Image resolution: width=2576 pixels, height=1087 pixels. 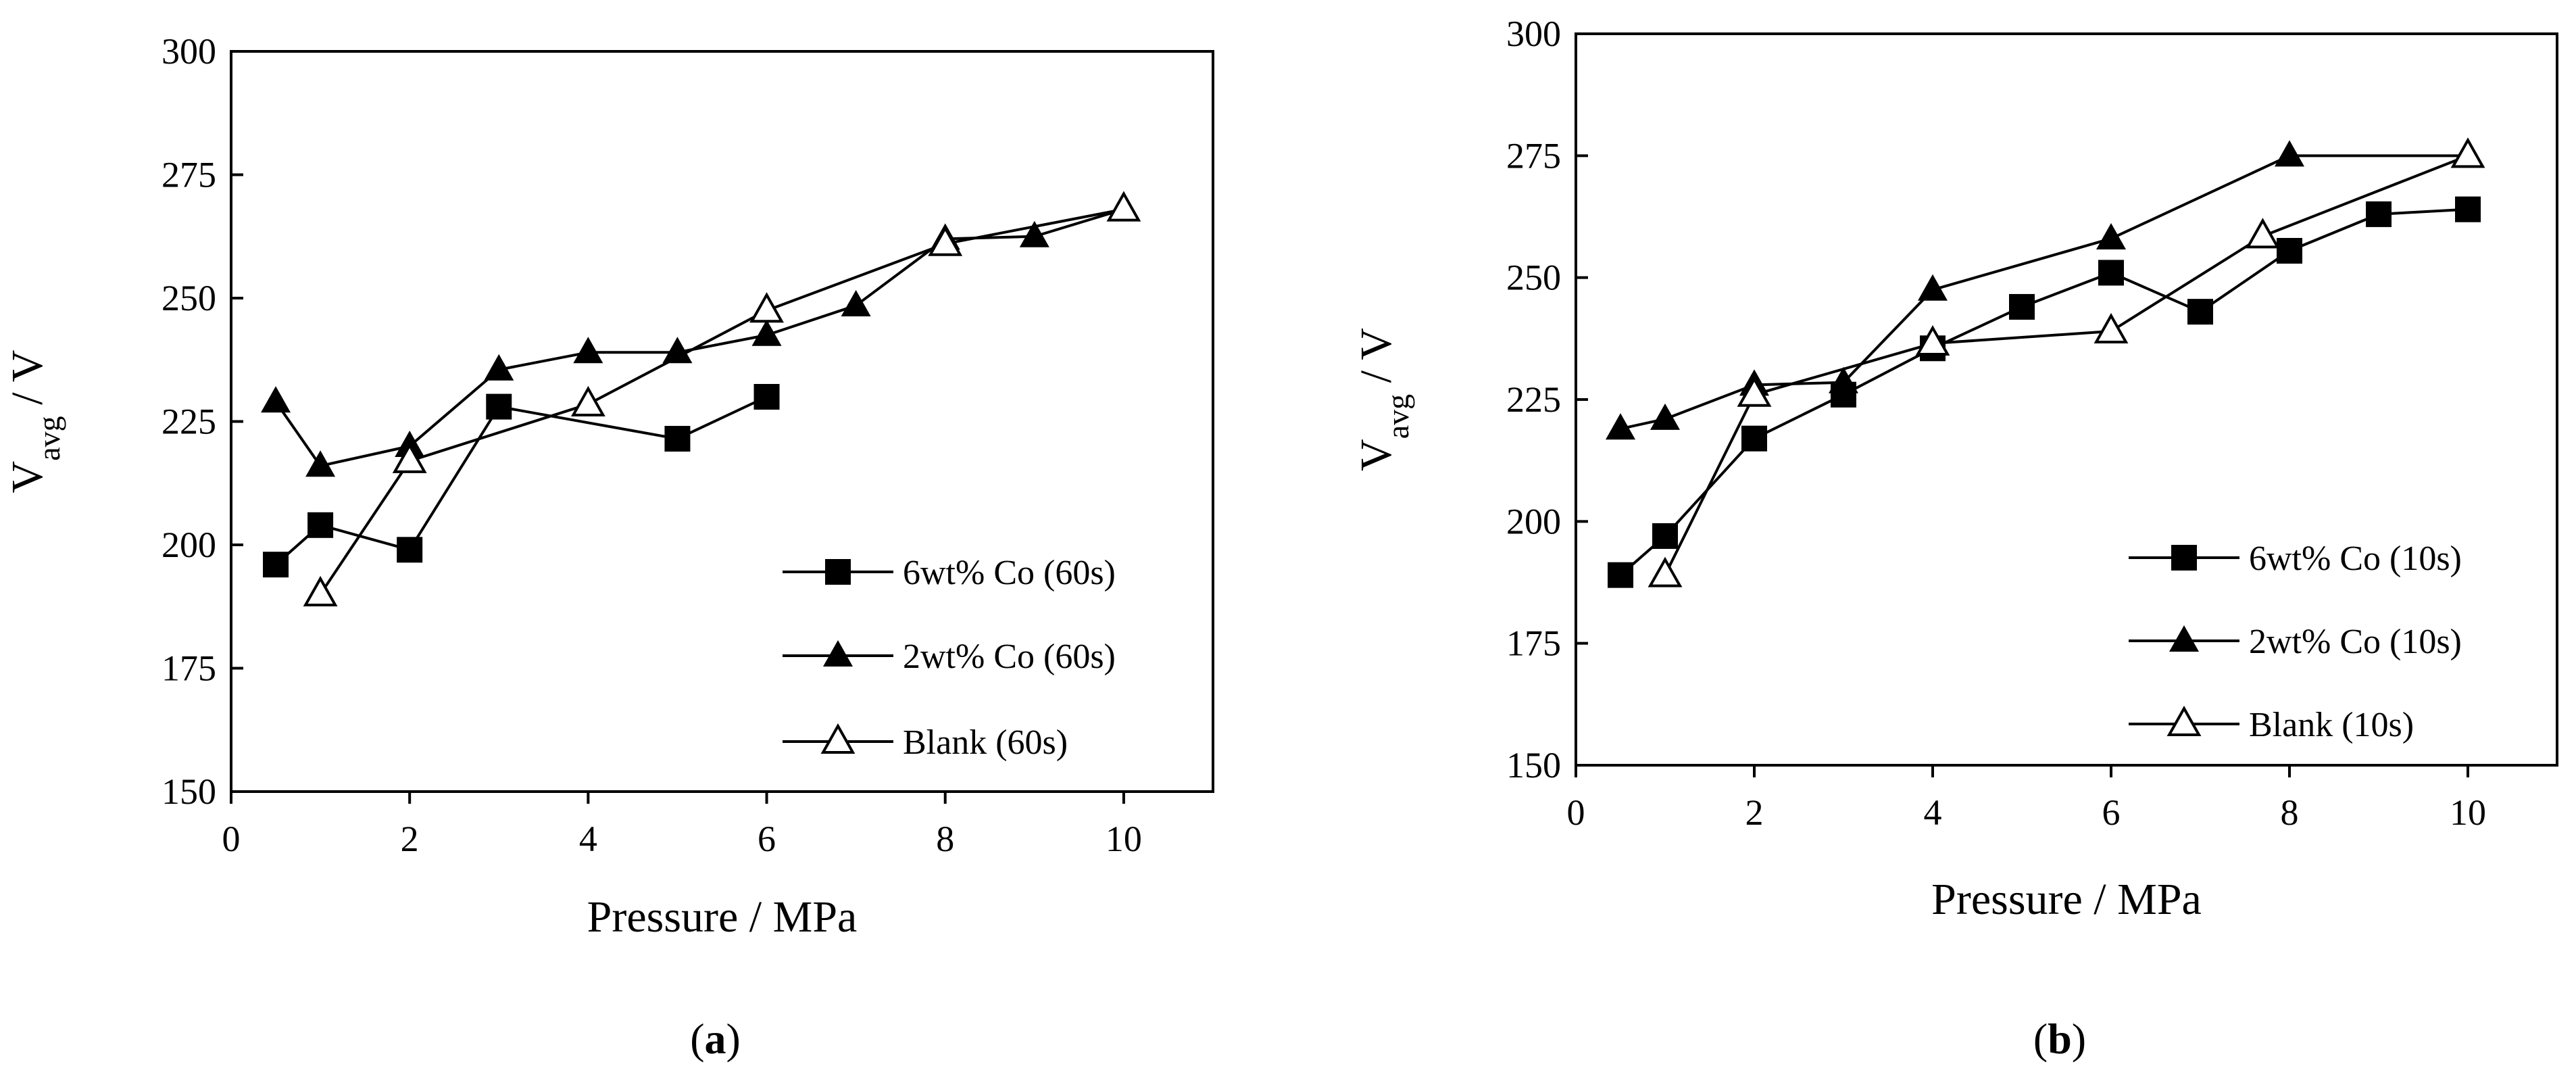 What do you see at coordinates (2332, 725) in the screenshot?
I see `legend-label: Blank (10s)` at bounding box center [2332, 725].